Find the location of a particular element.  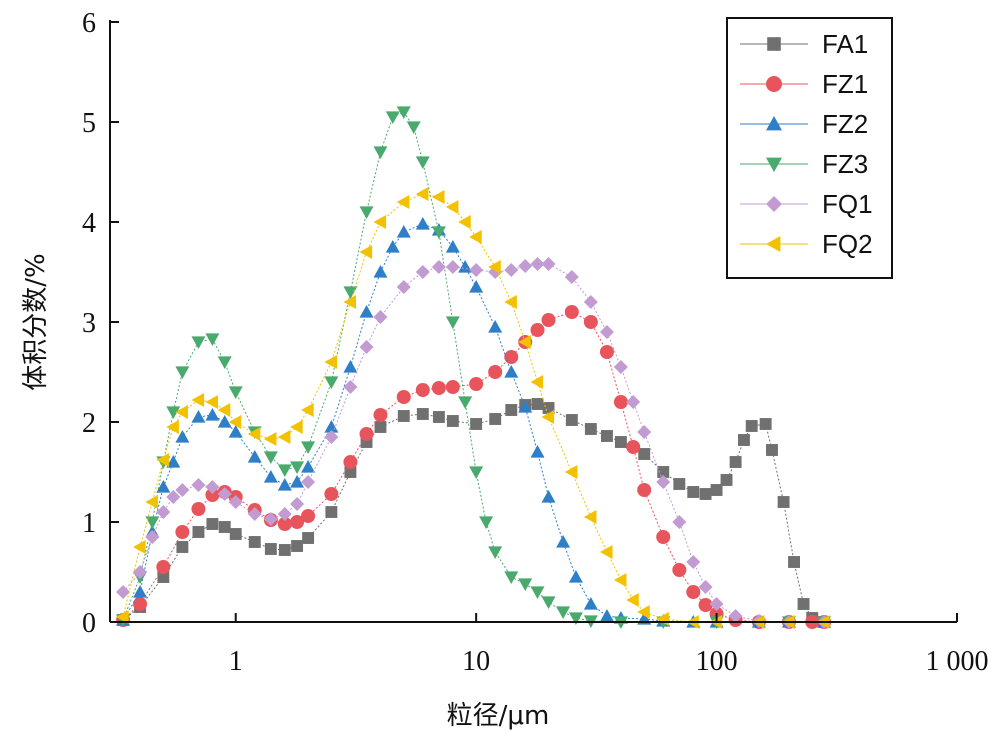

legend-label: FQ2 is located at coordinates (847, 244).